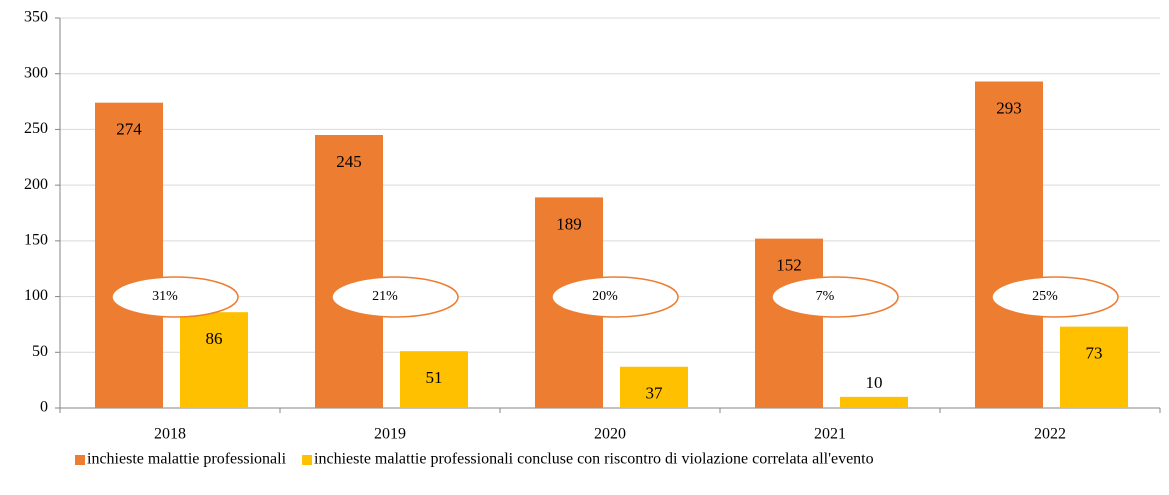  Describe the element at coordinates (1009, 107) in the screenshot. I see `value-label: 293` at that location.